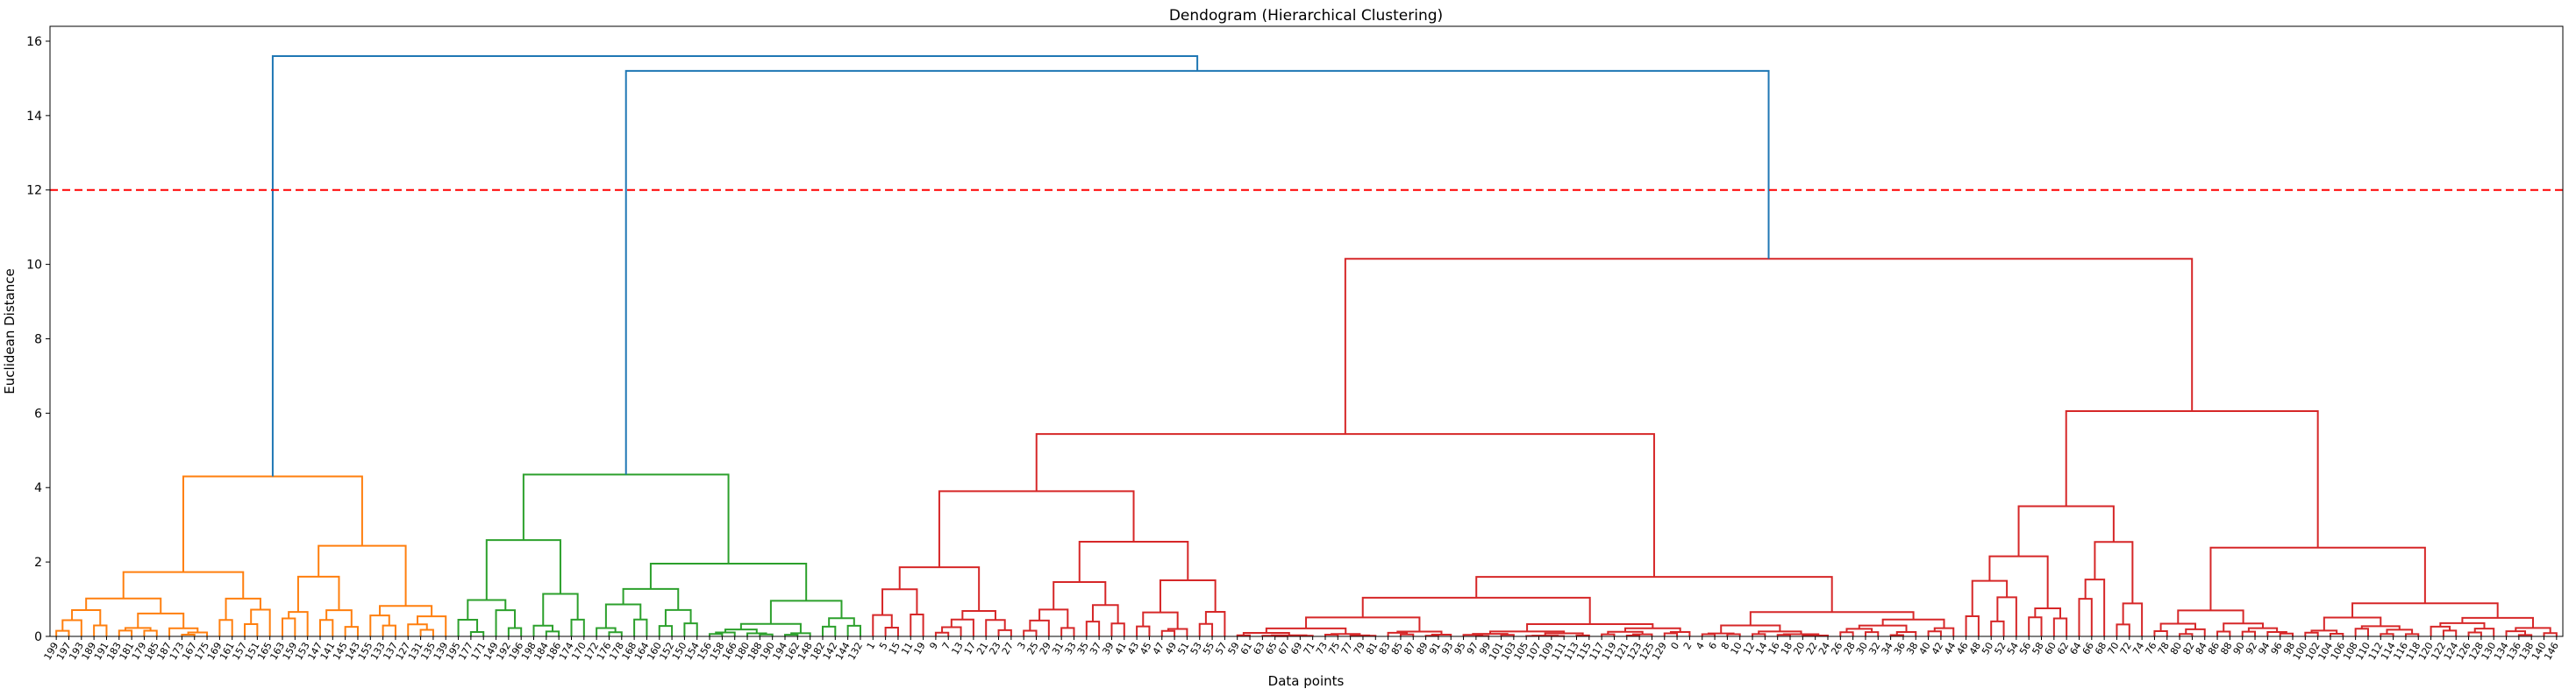  I want to click on leaf-label: 53, so click(1196, 649).